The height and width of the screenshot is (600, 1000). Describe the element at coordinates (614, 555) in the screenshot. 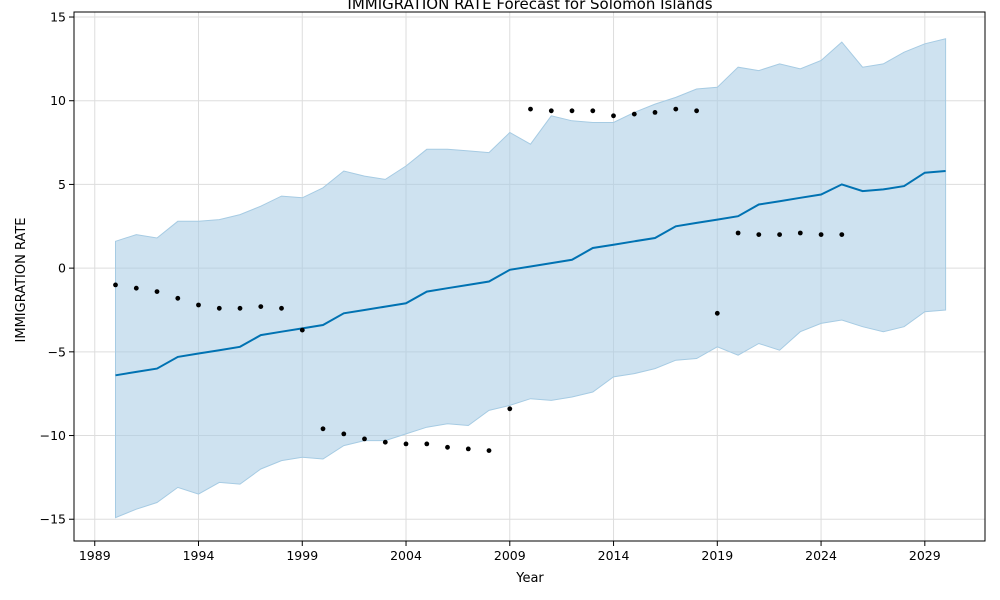

I see `x-tick-label: 2014` at that location.